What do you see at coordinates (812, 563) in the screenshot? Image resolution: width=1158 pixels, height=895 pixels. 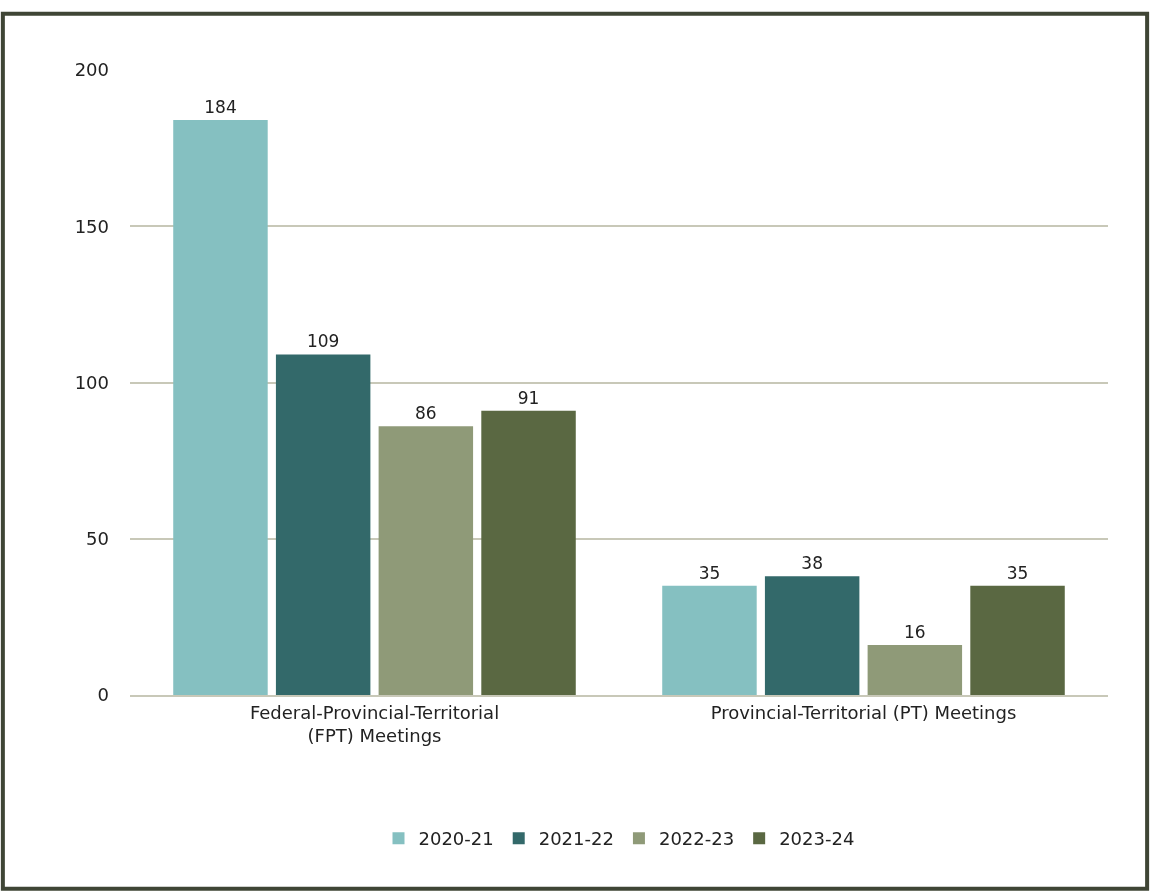 I see `data-label: 38` at bounding box center [812, 563].